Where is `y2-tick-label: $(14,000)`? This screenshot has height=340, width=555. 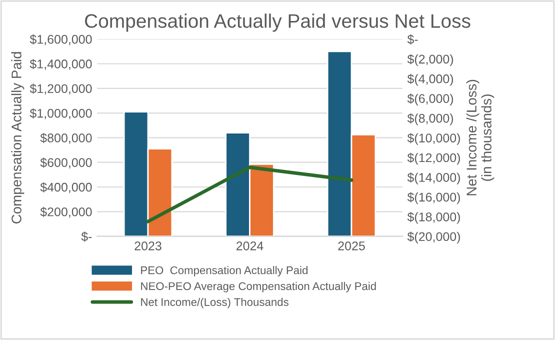 y2-tick-label: $(14,000) is located at coordinates (433, 178).